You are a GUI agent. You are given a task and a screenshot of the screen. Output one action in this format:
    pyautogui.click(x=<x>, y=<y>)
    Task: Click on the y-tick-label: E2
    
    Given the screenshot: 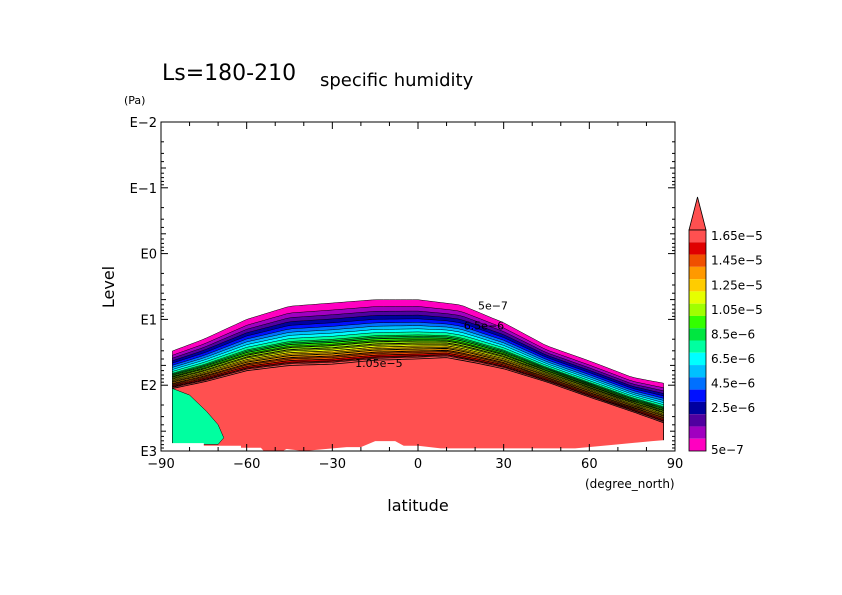 What is the action you would take?
    pyautogui.click(x=149, y=386)
    